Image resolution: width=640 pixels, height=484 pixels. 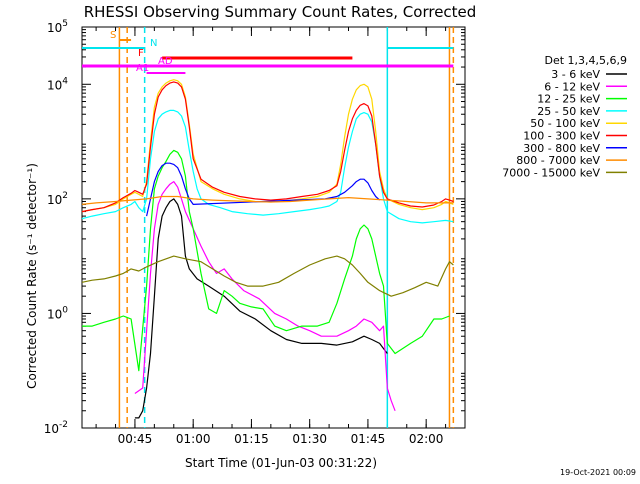 I want to click on flag-label-a1: A1, so click(x=142, y=68).